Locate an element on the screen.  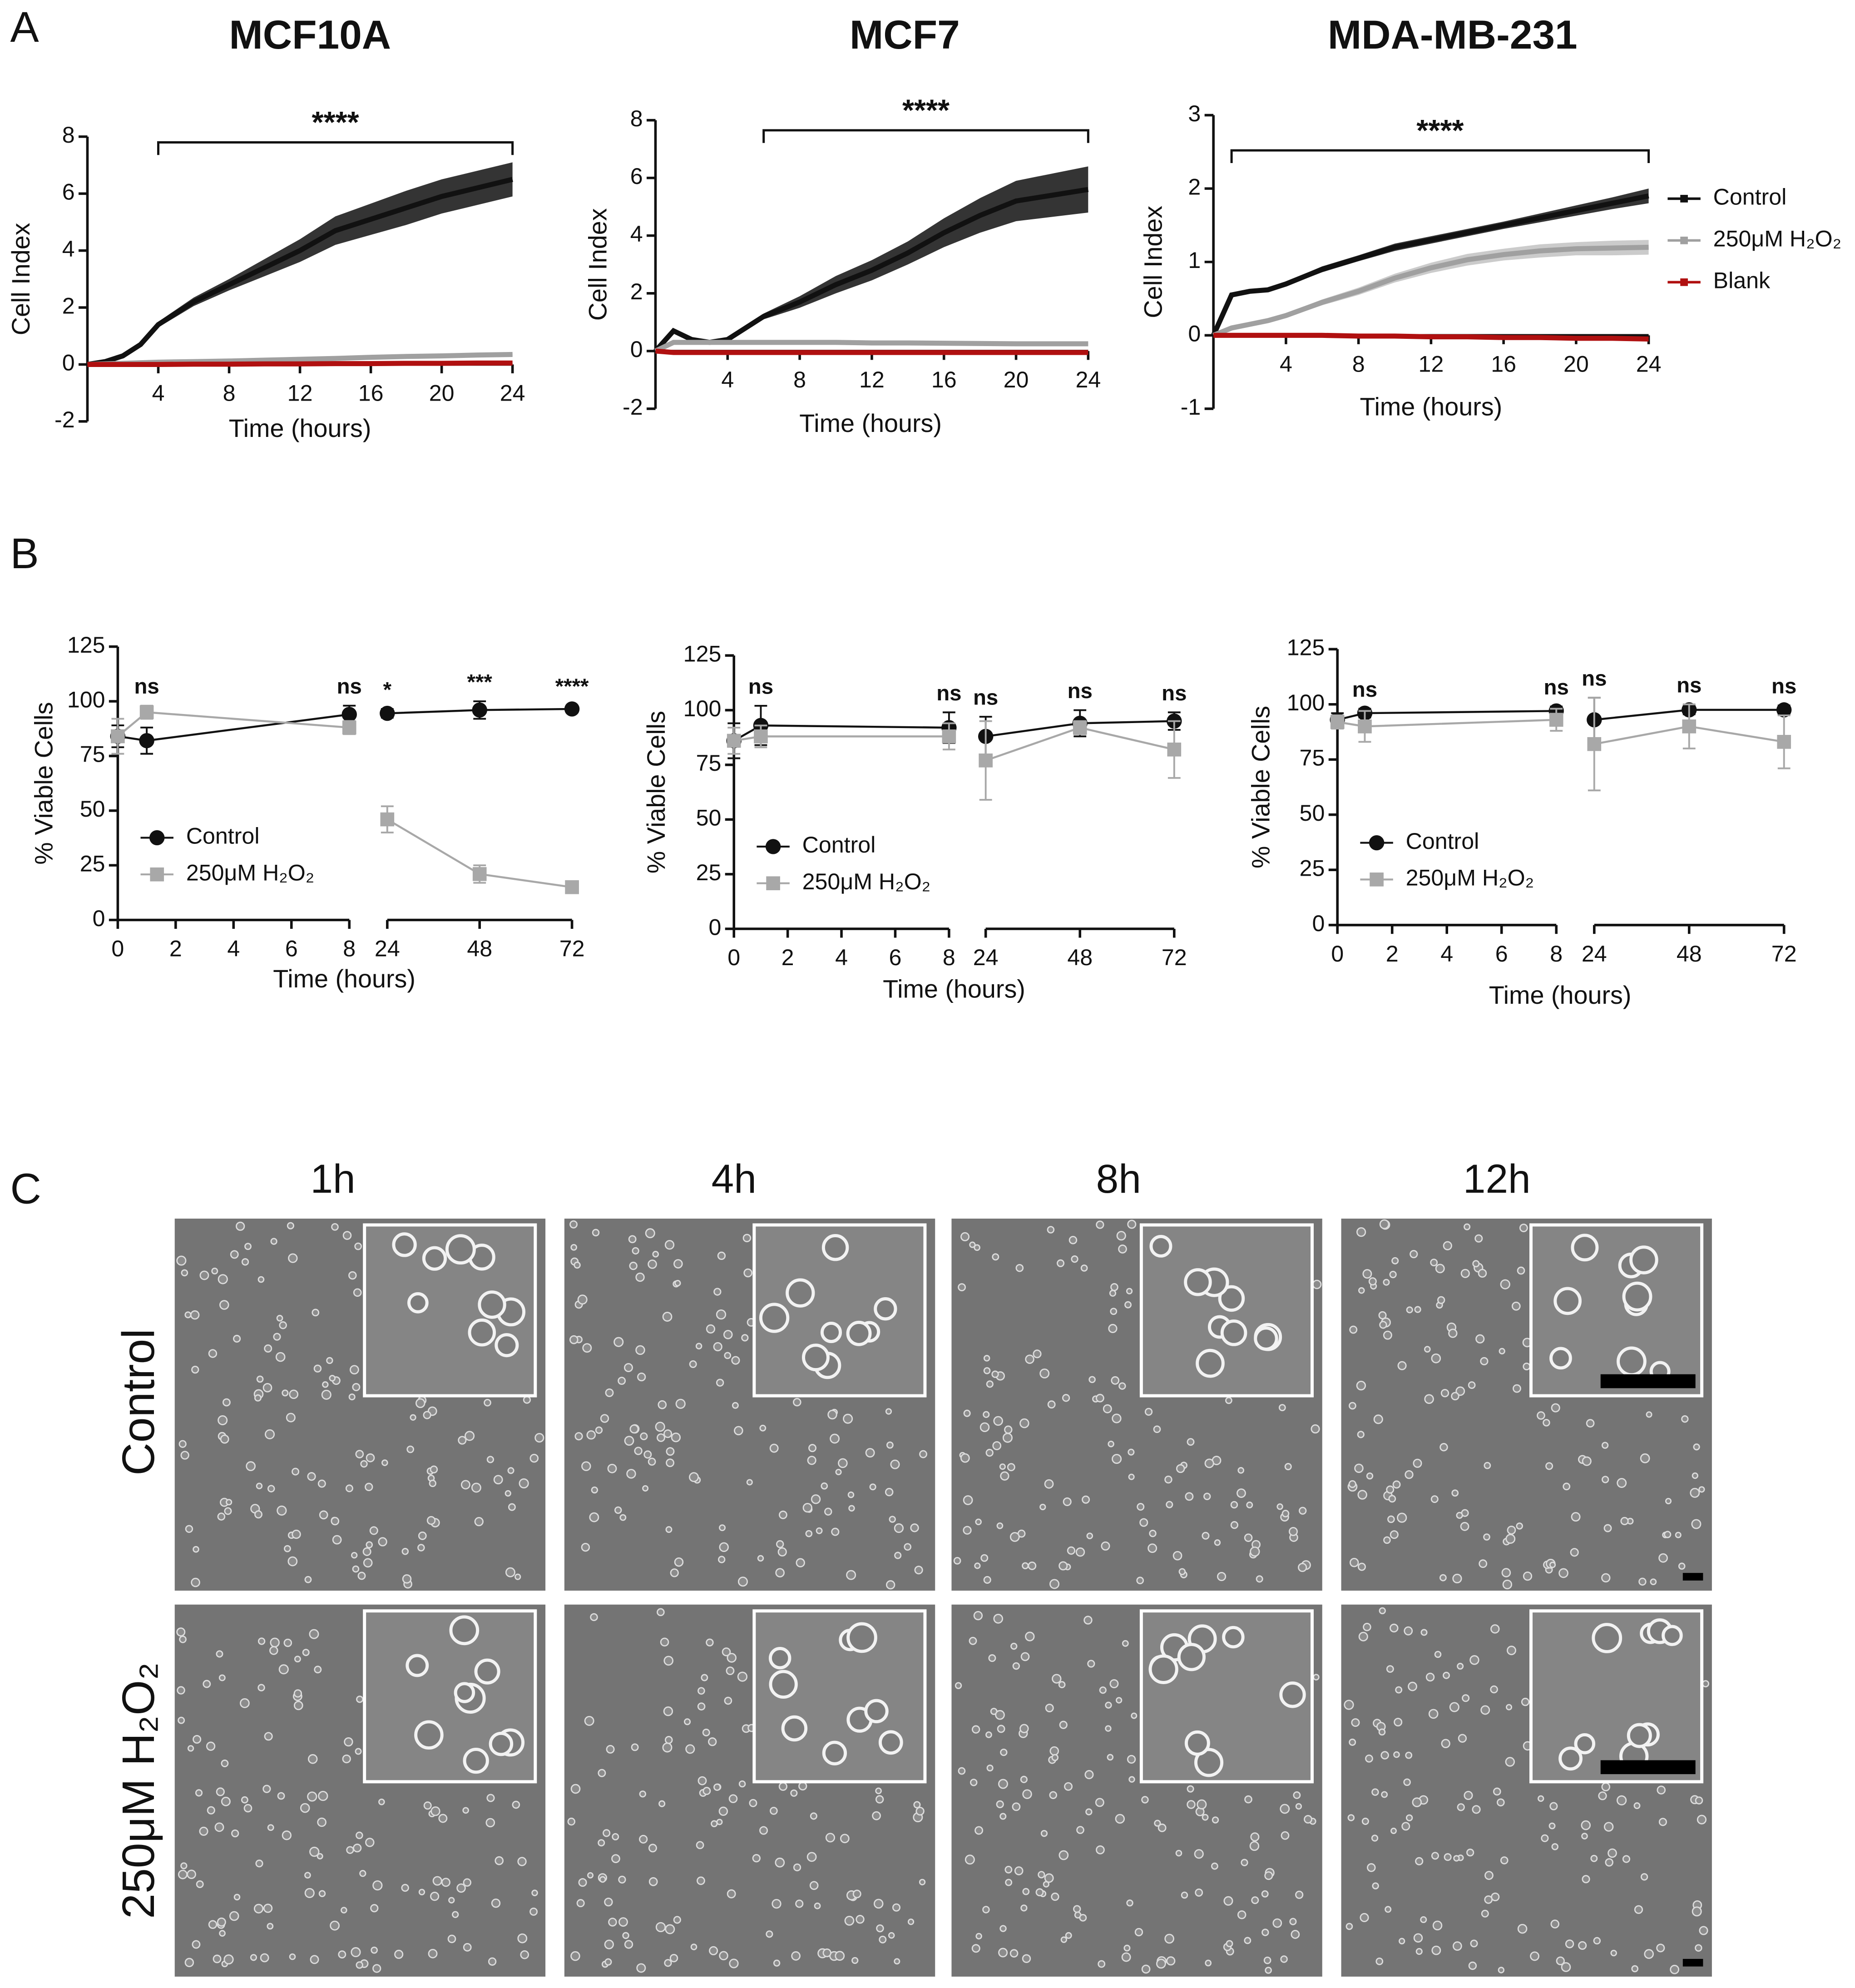
y-tick-label: -2 is located at coordinates (633, 407).